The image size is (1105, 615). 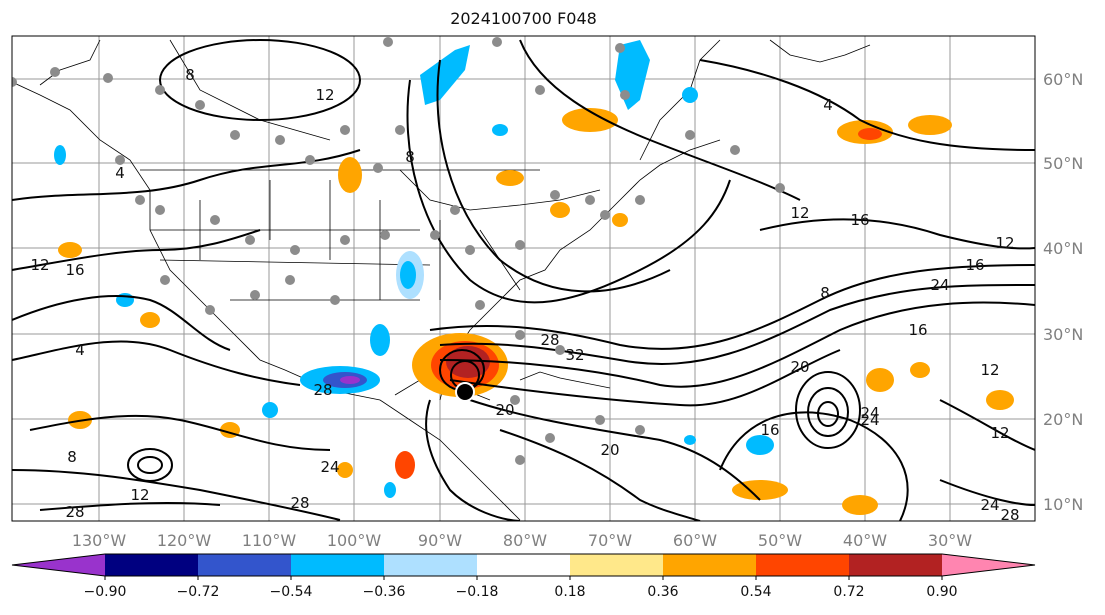 I want to click on lon-label: 120°W, so click(x=184, y=540).